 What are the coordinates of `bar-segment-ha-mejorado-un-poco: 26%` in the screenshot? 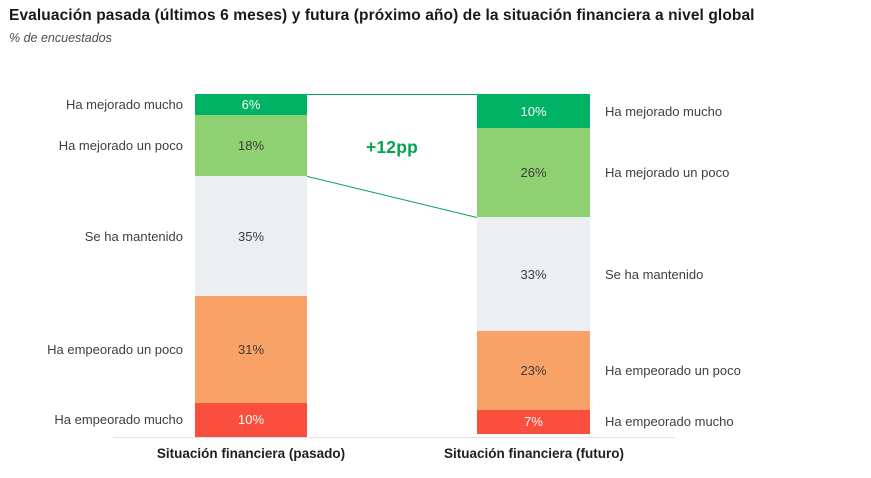 It's located at (533, 173).